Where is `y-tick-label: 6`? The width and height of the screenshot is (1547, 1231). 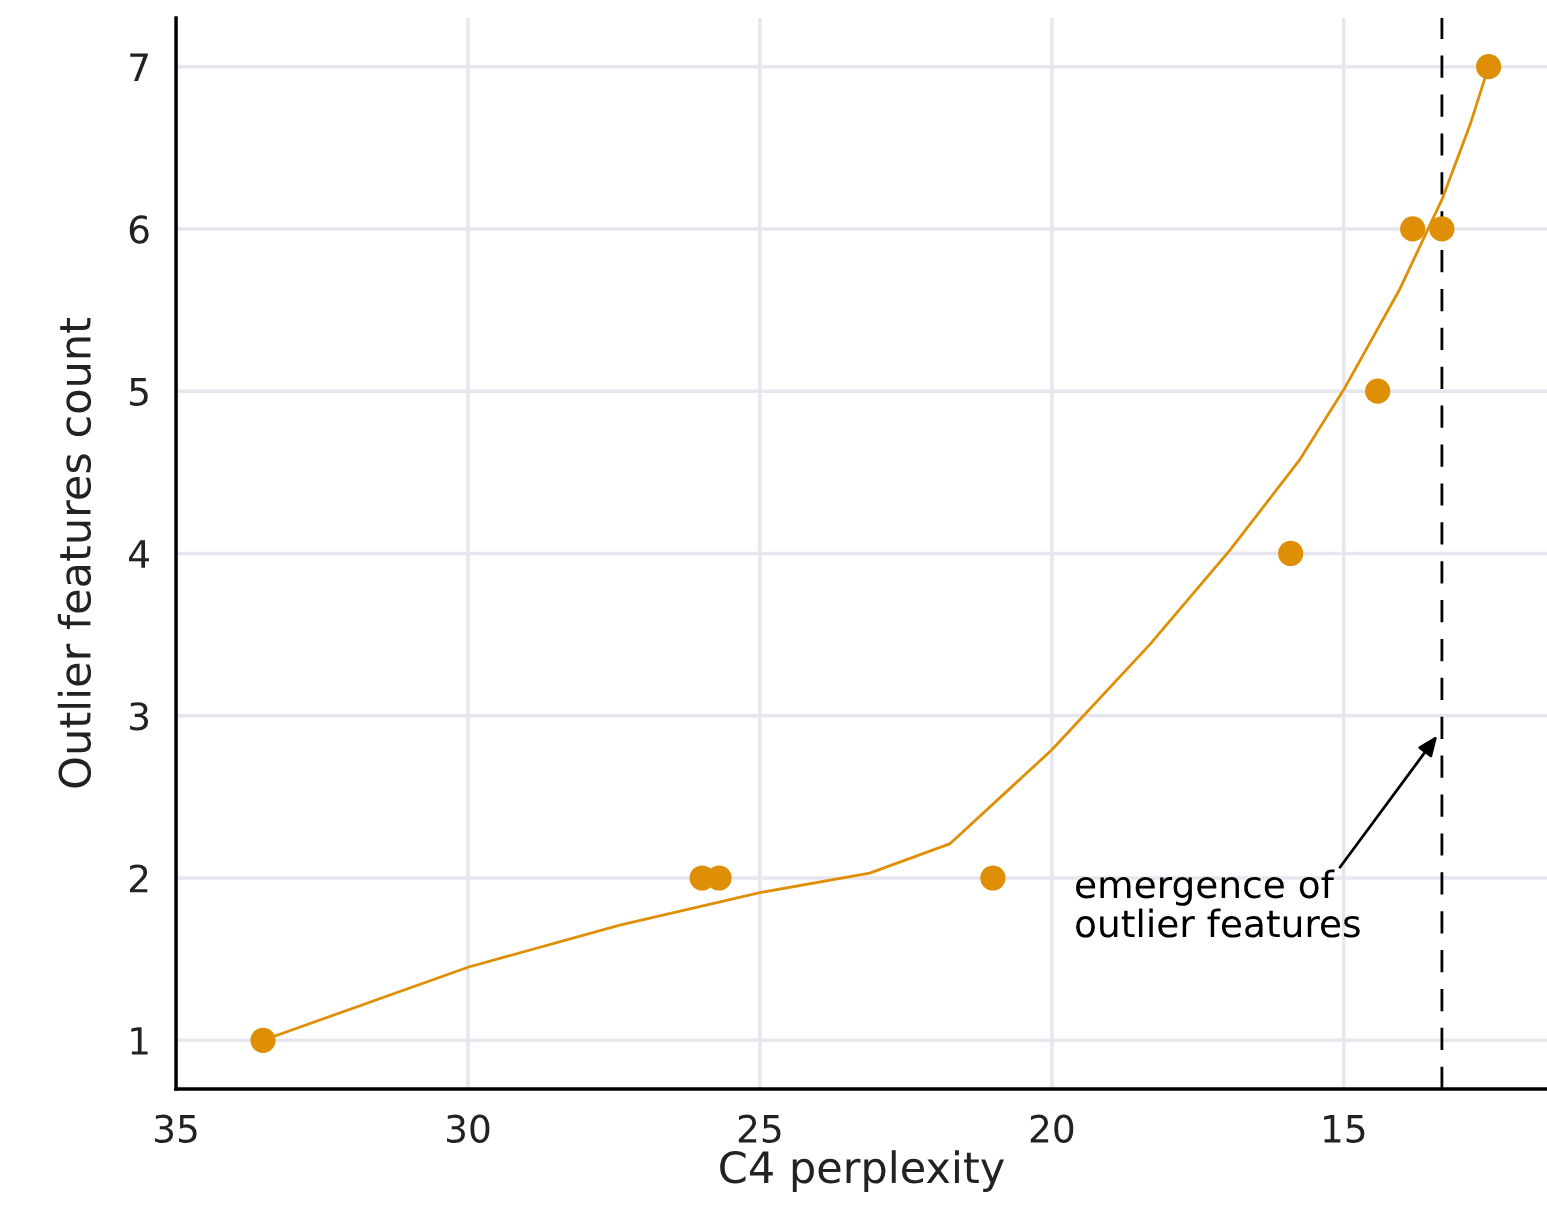 y-tick-label: 6 is located at coordinates (139, 229).